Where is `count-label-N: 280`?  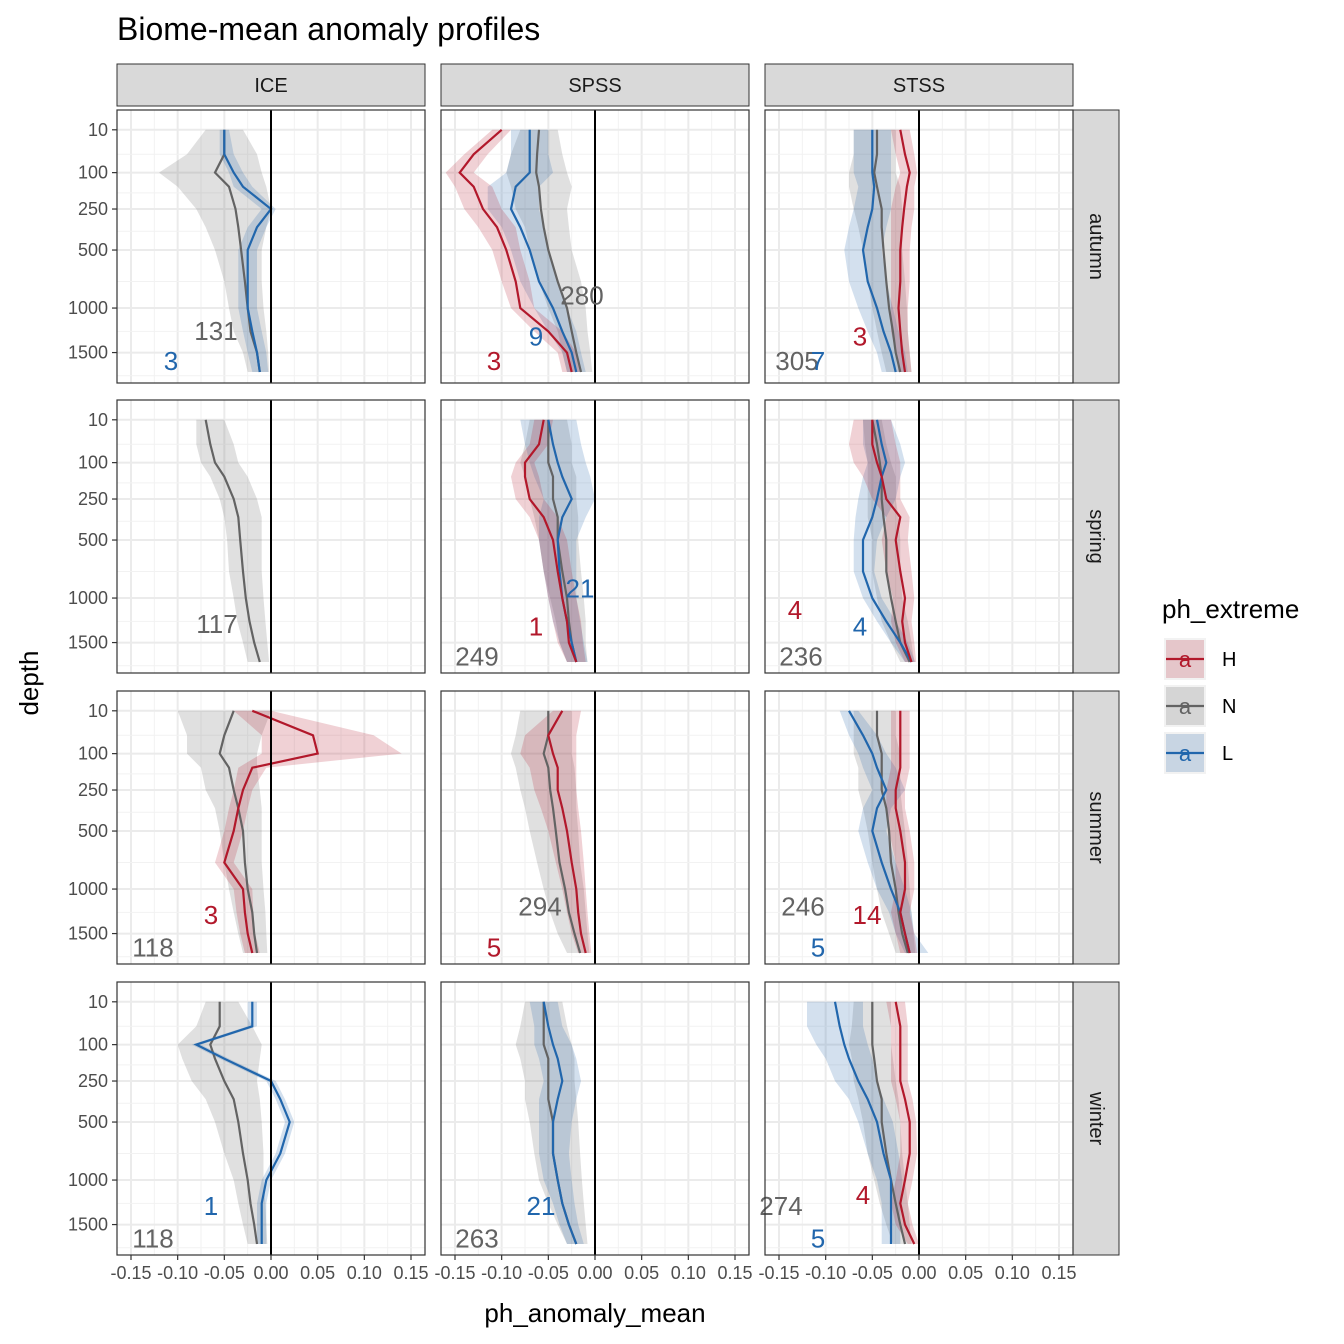
count-label-N: 280 is located at coordinates (581, 296).